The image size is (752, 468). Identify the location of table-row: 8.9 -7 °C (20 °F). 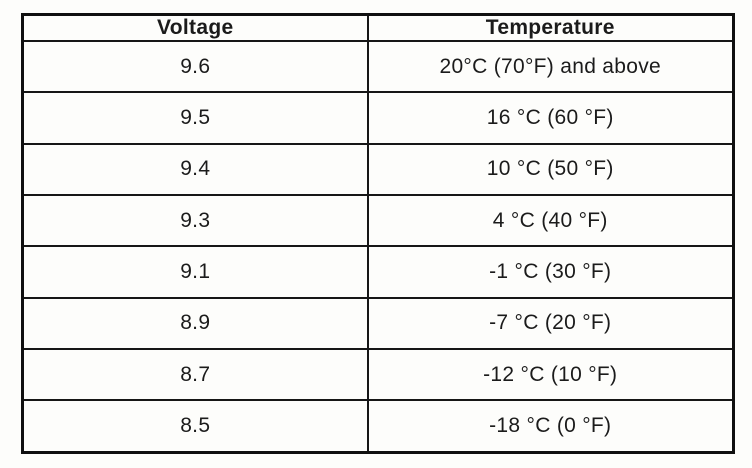
(378, 323).